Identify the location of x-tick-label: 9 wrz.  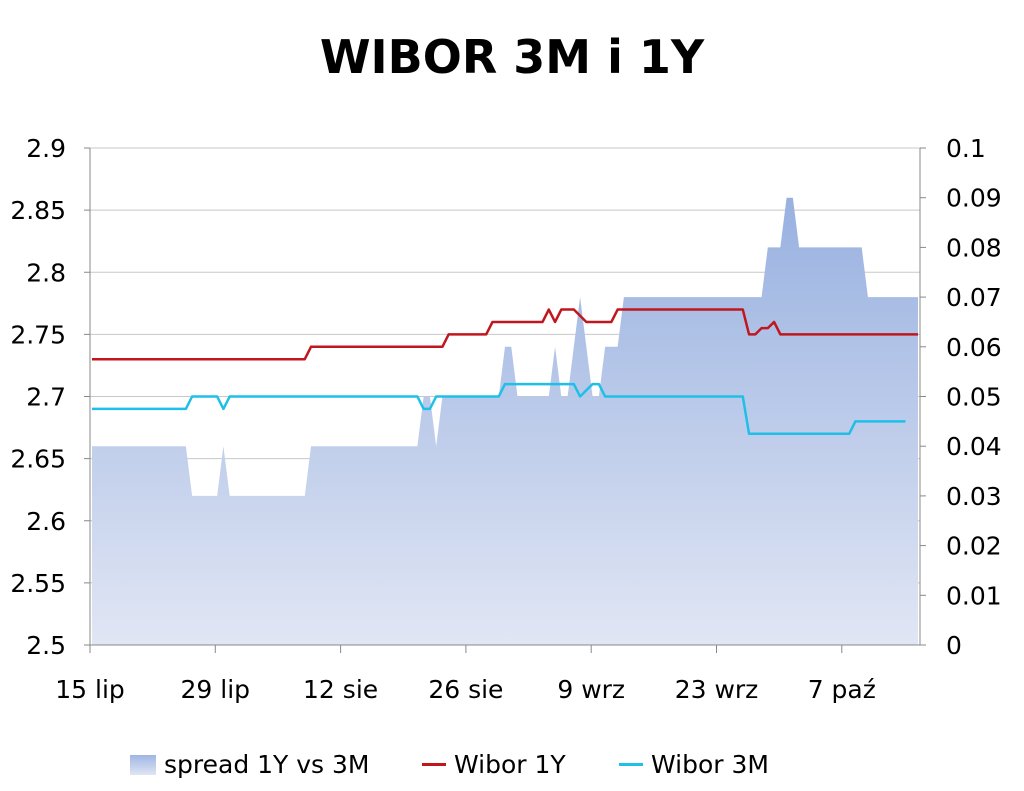
(591, 689).